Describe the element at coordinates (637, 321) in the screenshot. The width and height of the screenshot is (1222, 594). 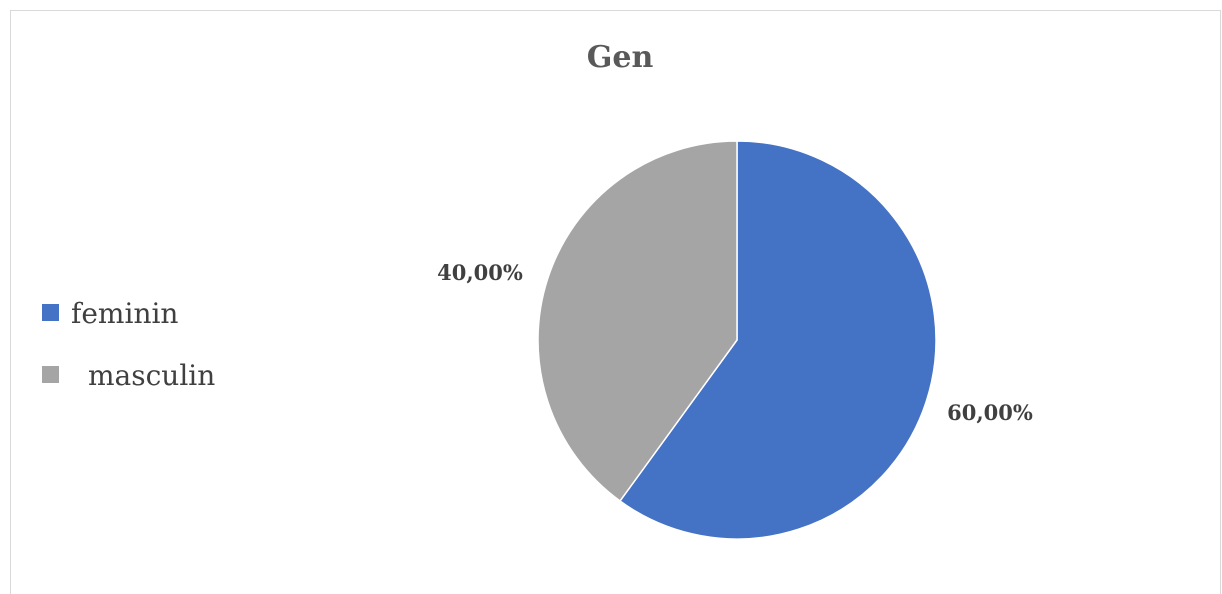
I see `pie-slice-masculin` at that location.